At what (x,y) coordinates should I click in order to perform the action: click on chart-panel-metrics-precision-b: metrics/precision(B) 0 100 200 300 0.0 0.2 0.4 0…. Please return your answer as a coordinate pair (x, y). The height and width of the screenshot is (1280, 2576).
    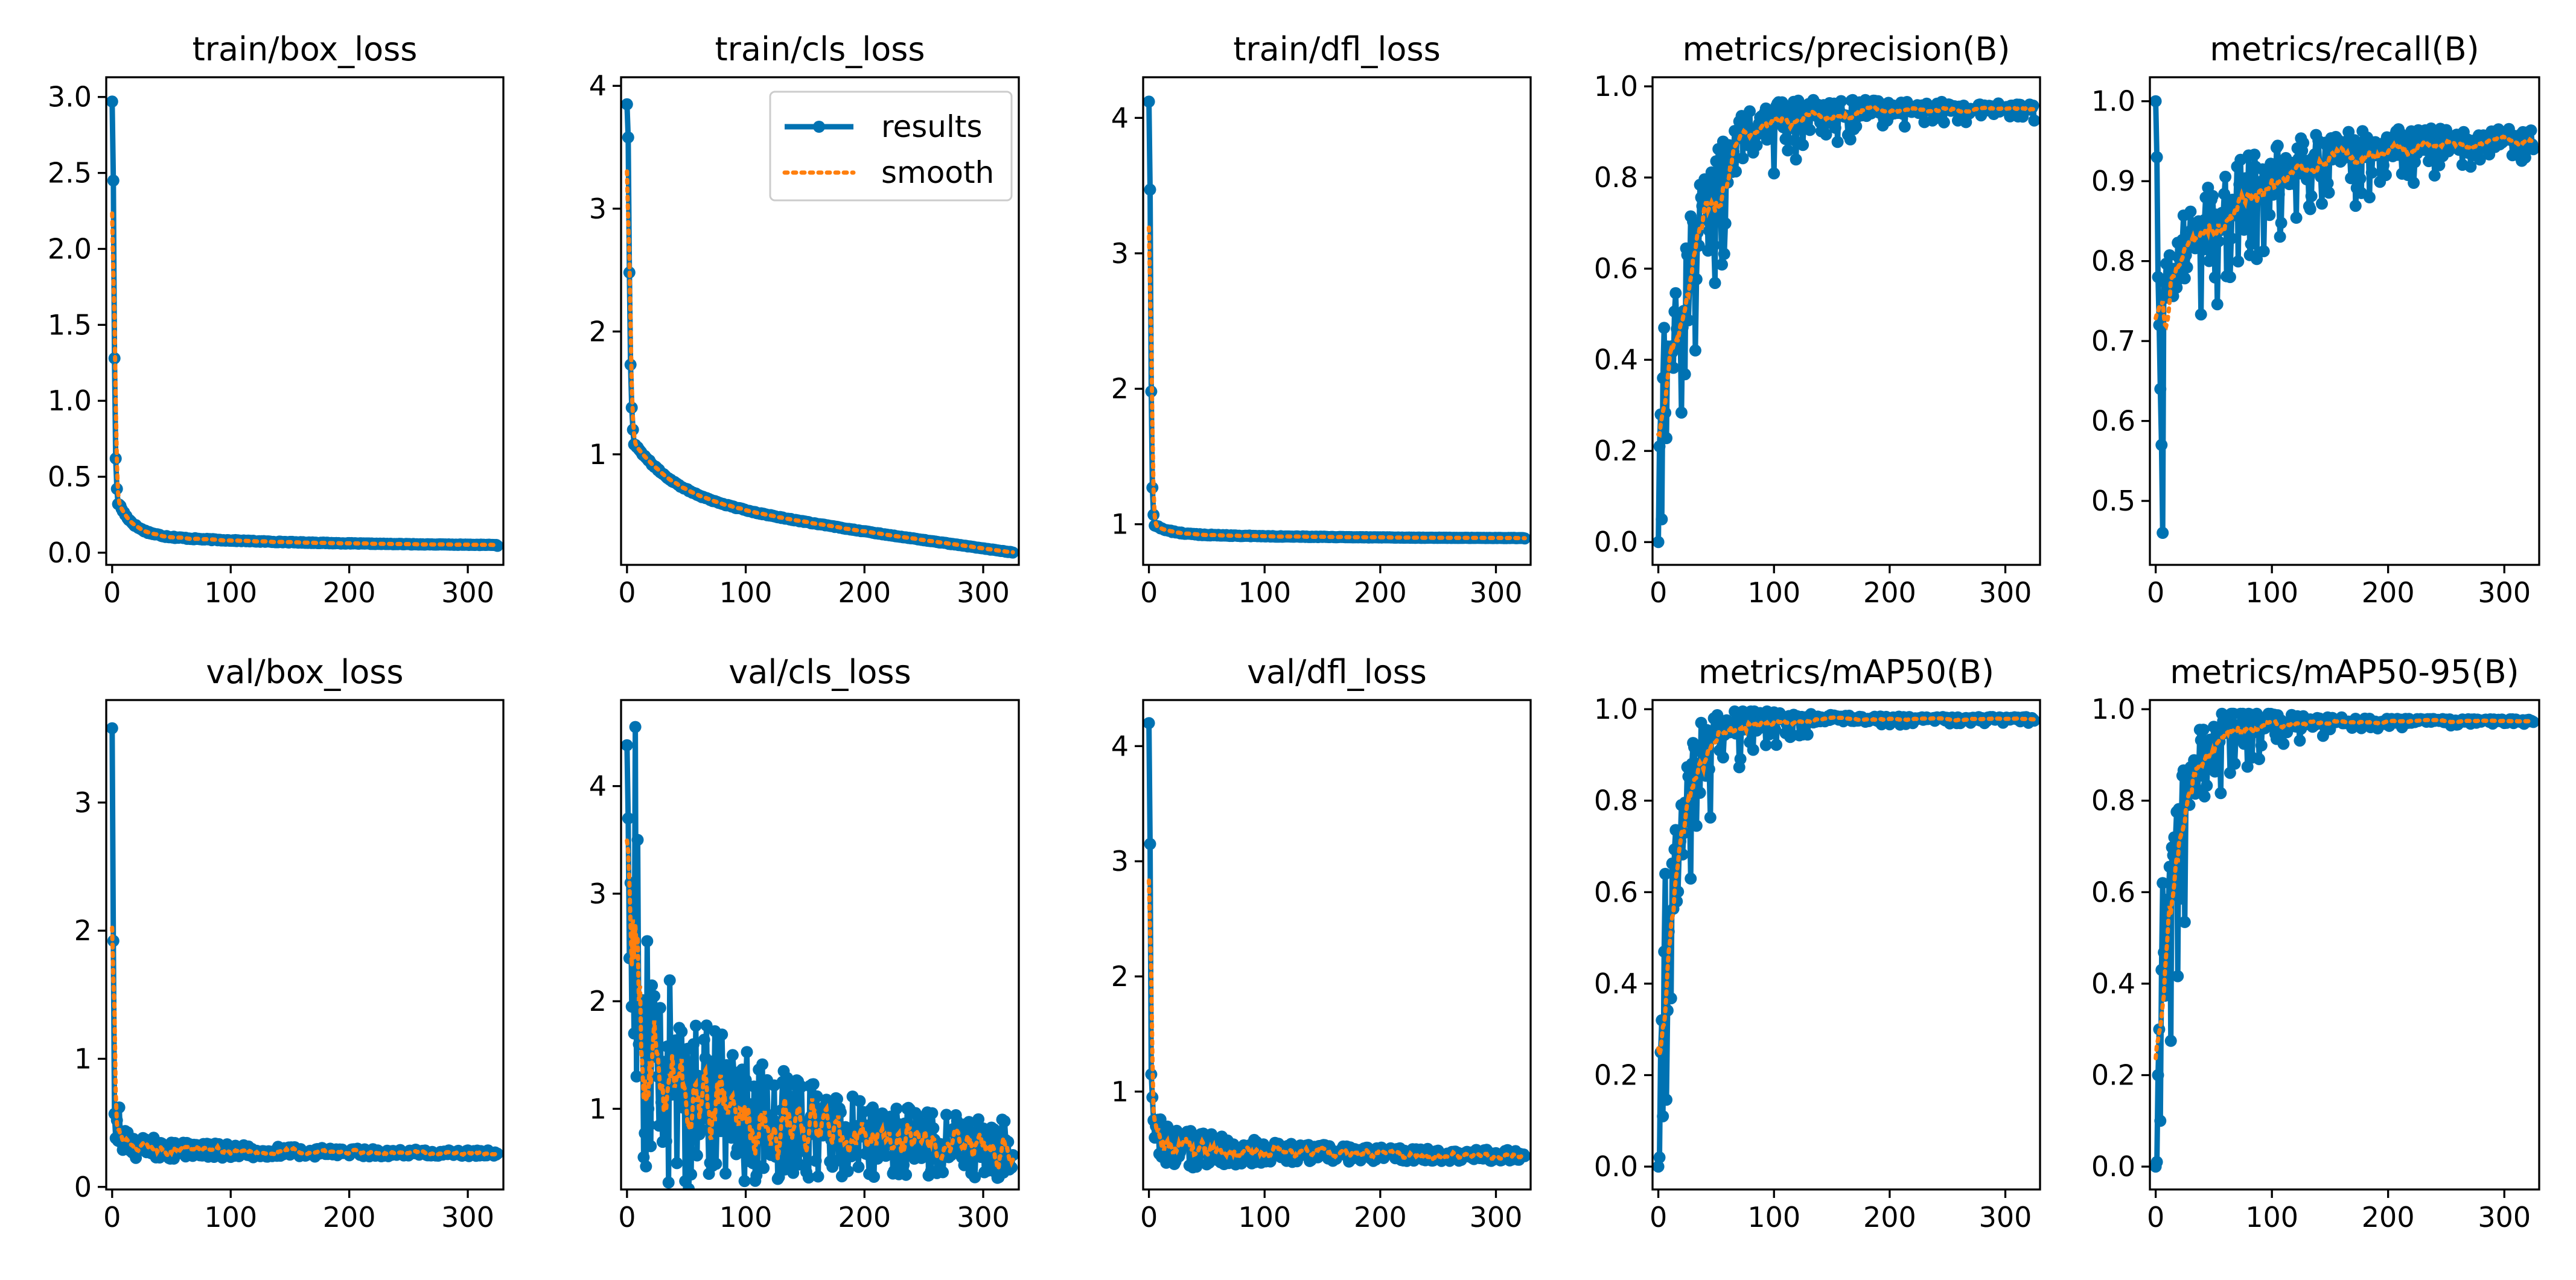
    Looking at the image, I should click on (1817, 319).